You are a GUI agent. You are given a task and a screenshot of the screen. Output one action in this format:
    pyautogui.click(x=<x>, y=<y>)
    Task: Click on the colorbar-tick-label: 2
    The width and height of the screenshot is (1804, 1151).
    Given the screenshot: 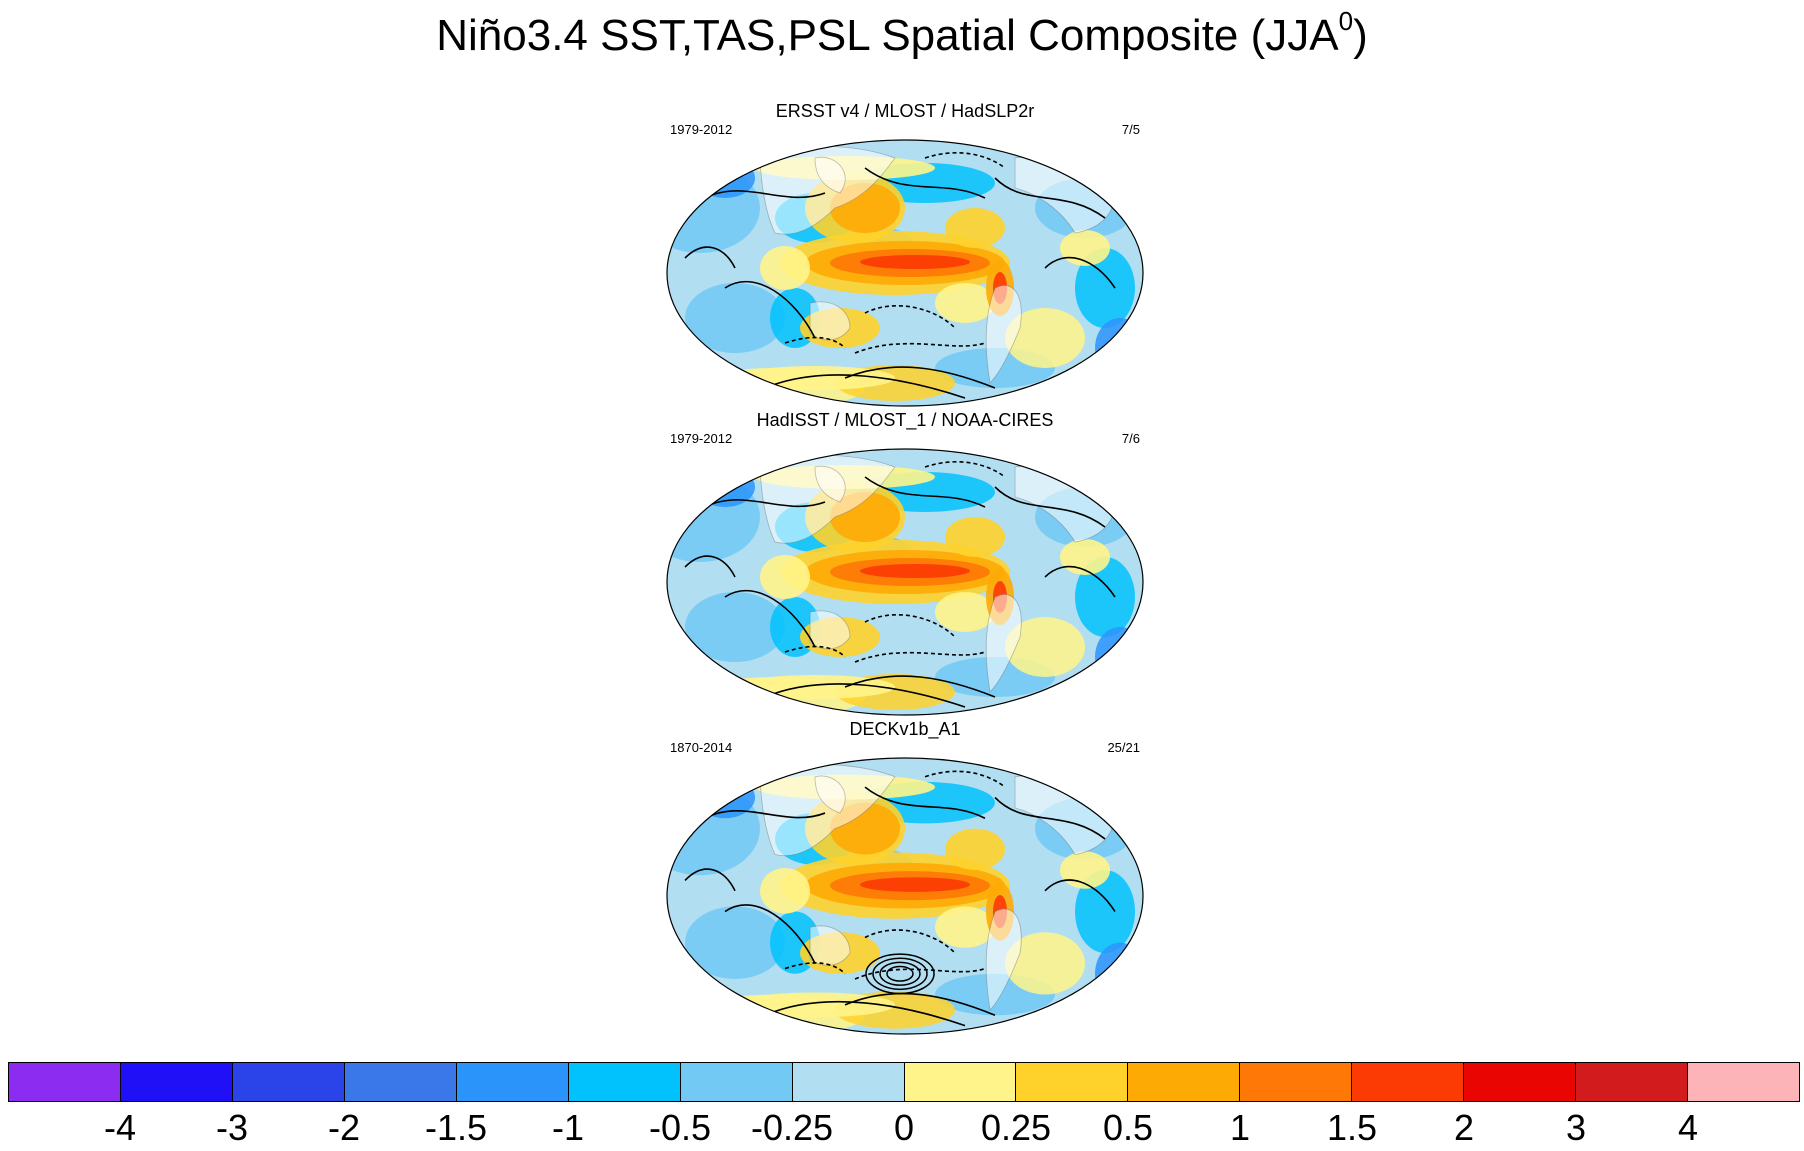 What is the action you would take?
    pyautogui.click(x=1464, y=1127)
    